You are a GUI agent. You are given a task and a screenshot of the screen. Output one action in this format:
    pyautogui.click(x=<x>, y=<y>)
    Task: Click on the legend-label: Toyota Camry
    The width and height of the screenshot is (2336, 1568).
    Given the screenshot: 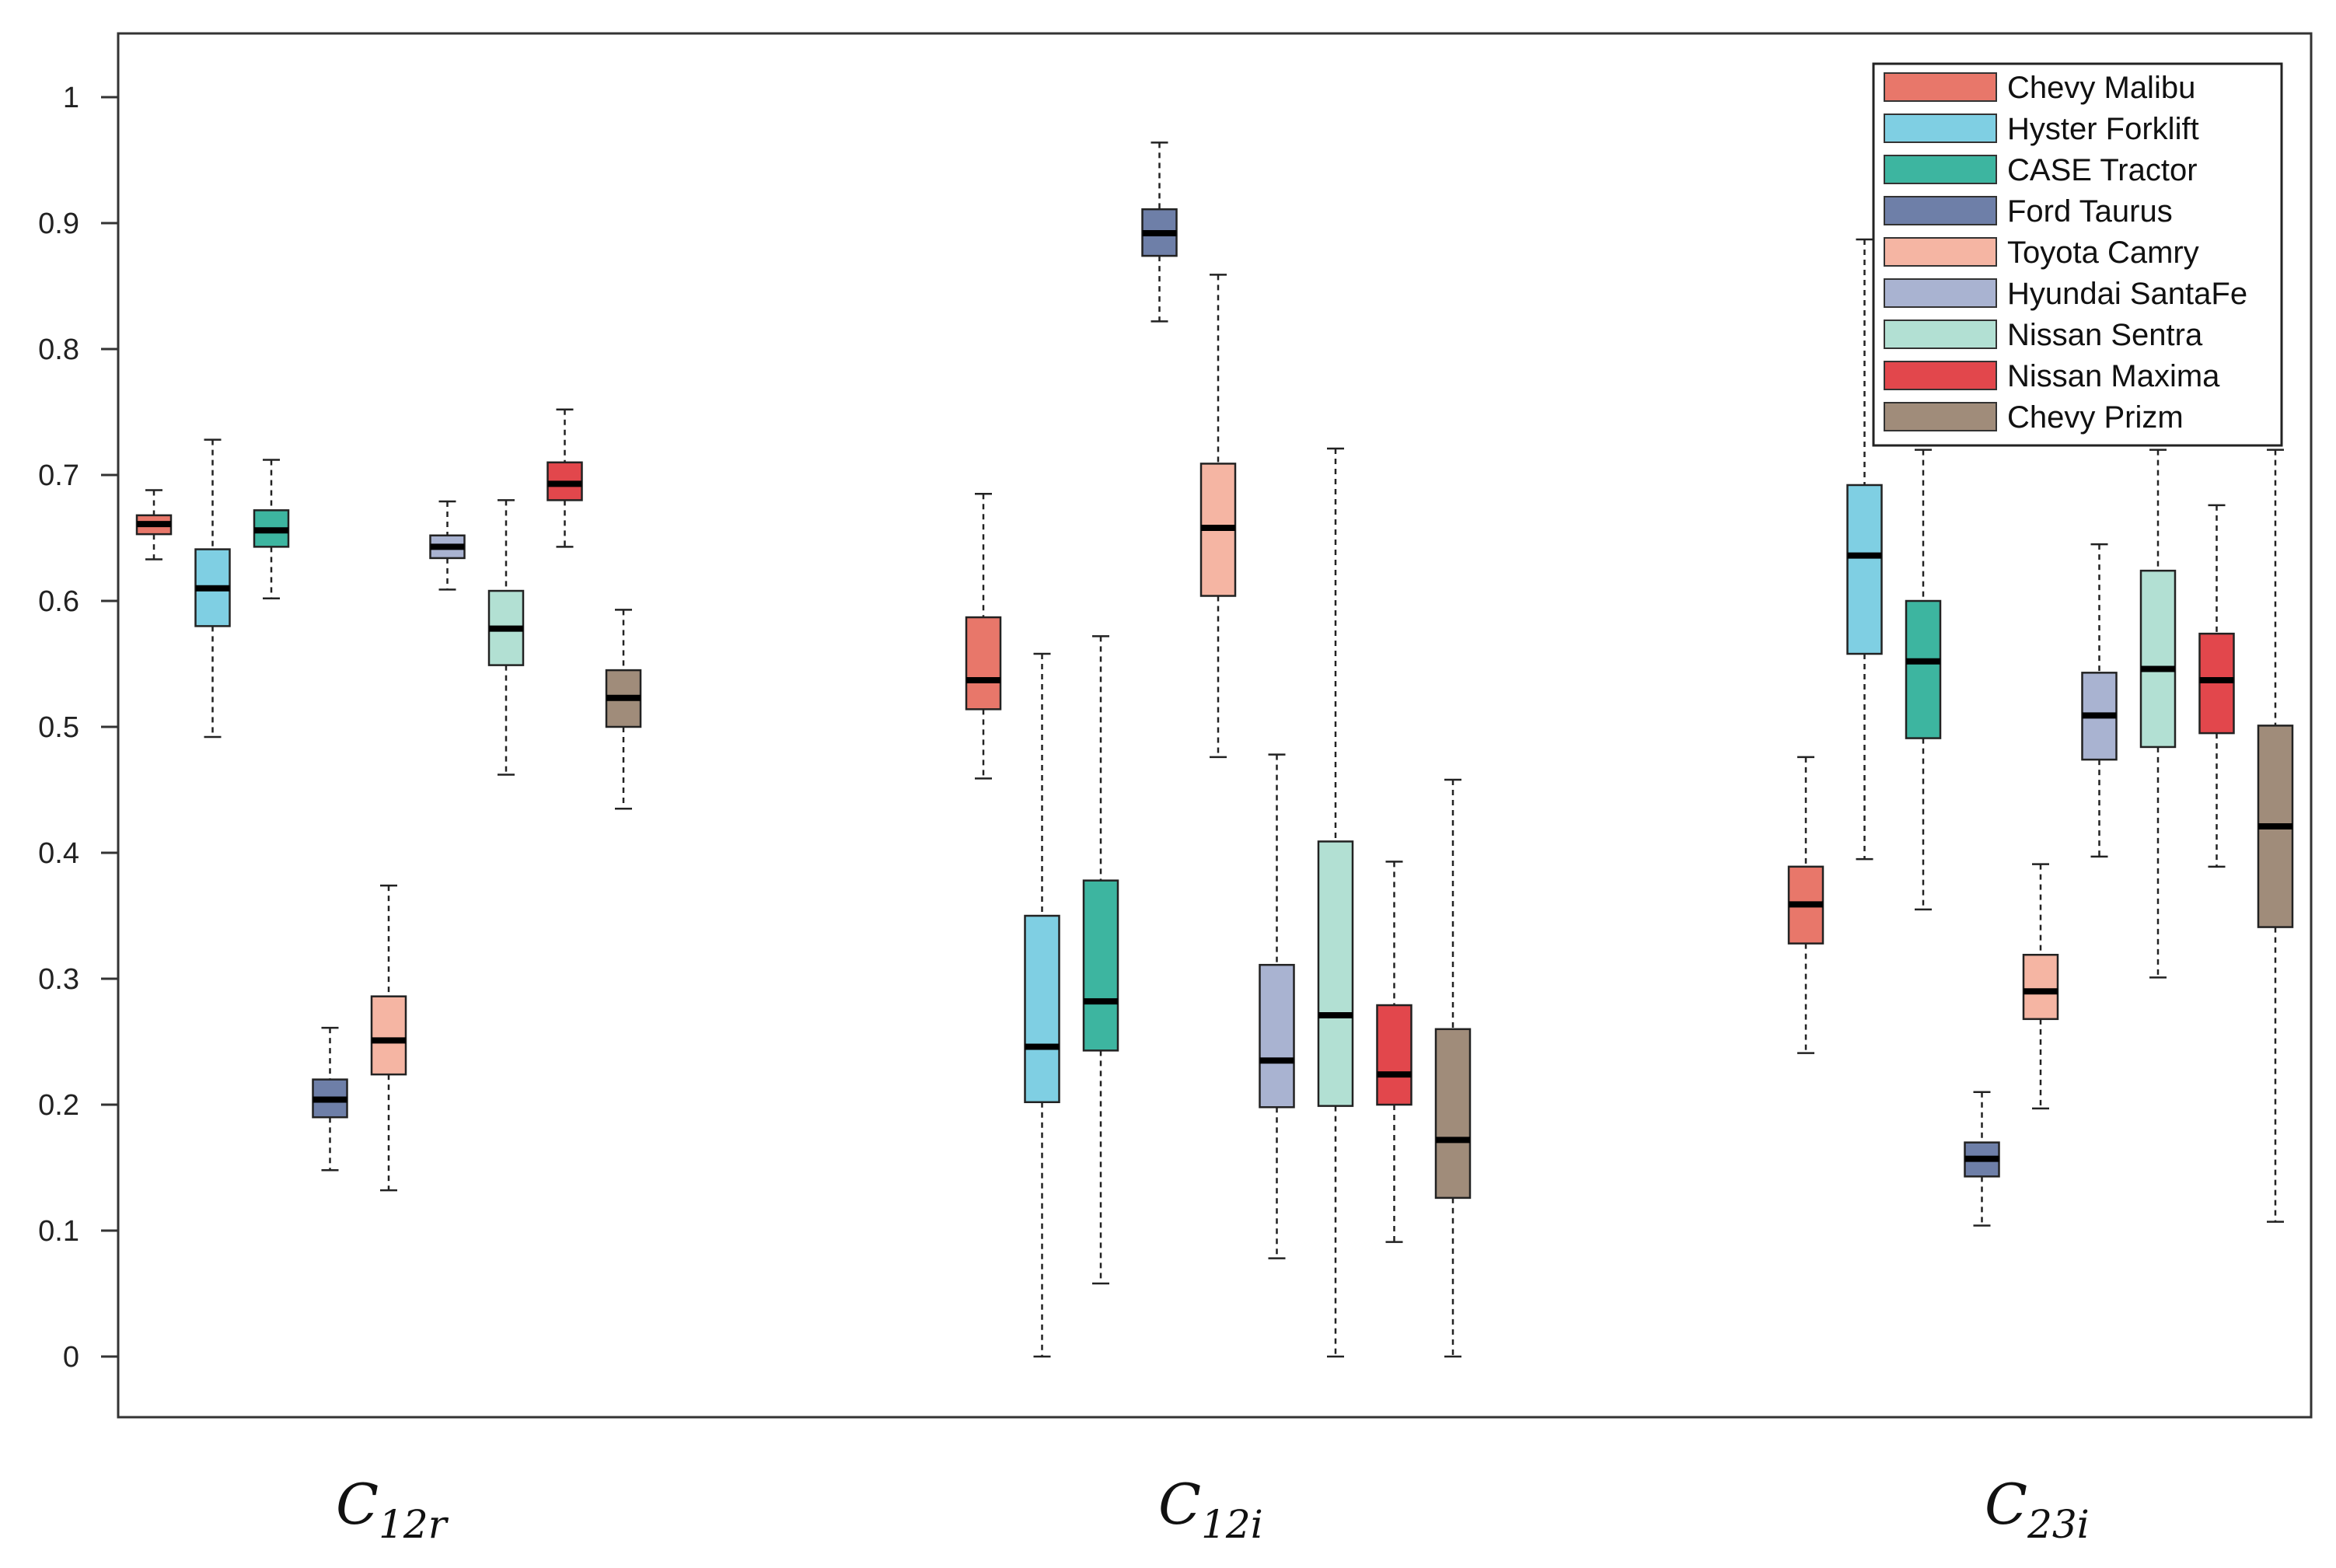 What is the action you would take?
    pyautogui.click(x=2103, y=253)
    